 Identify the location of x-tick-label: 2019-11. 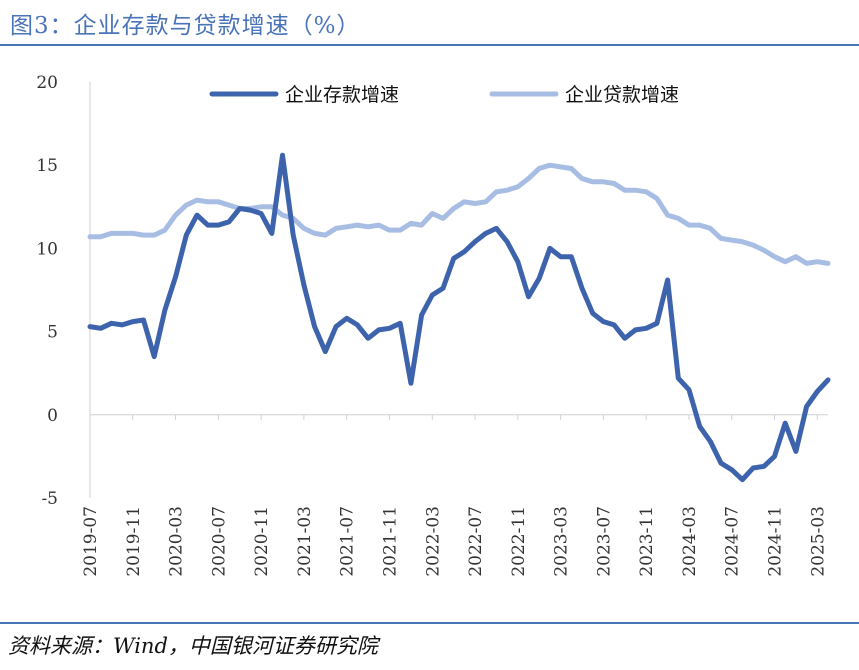
(134, 541).